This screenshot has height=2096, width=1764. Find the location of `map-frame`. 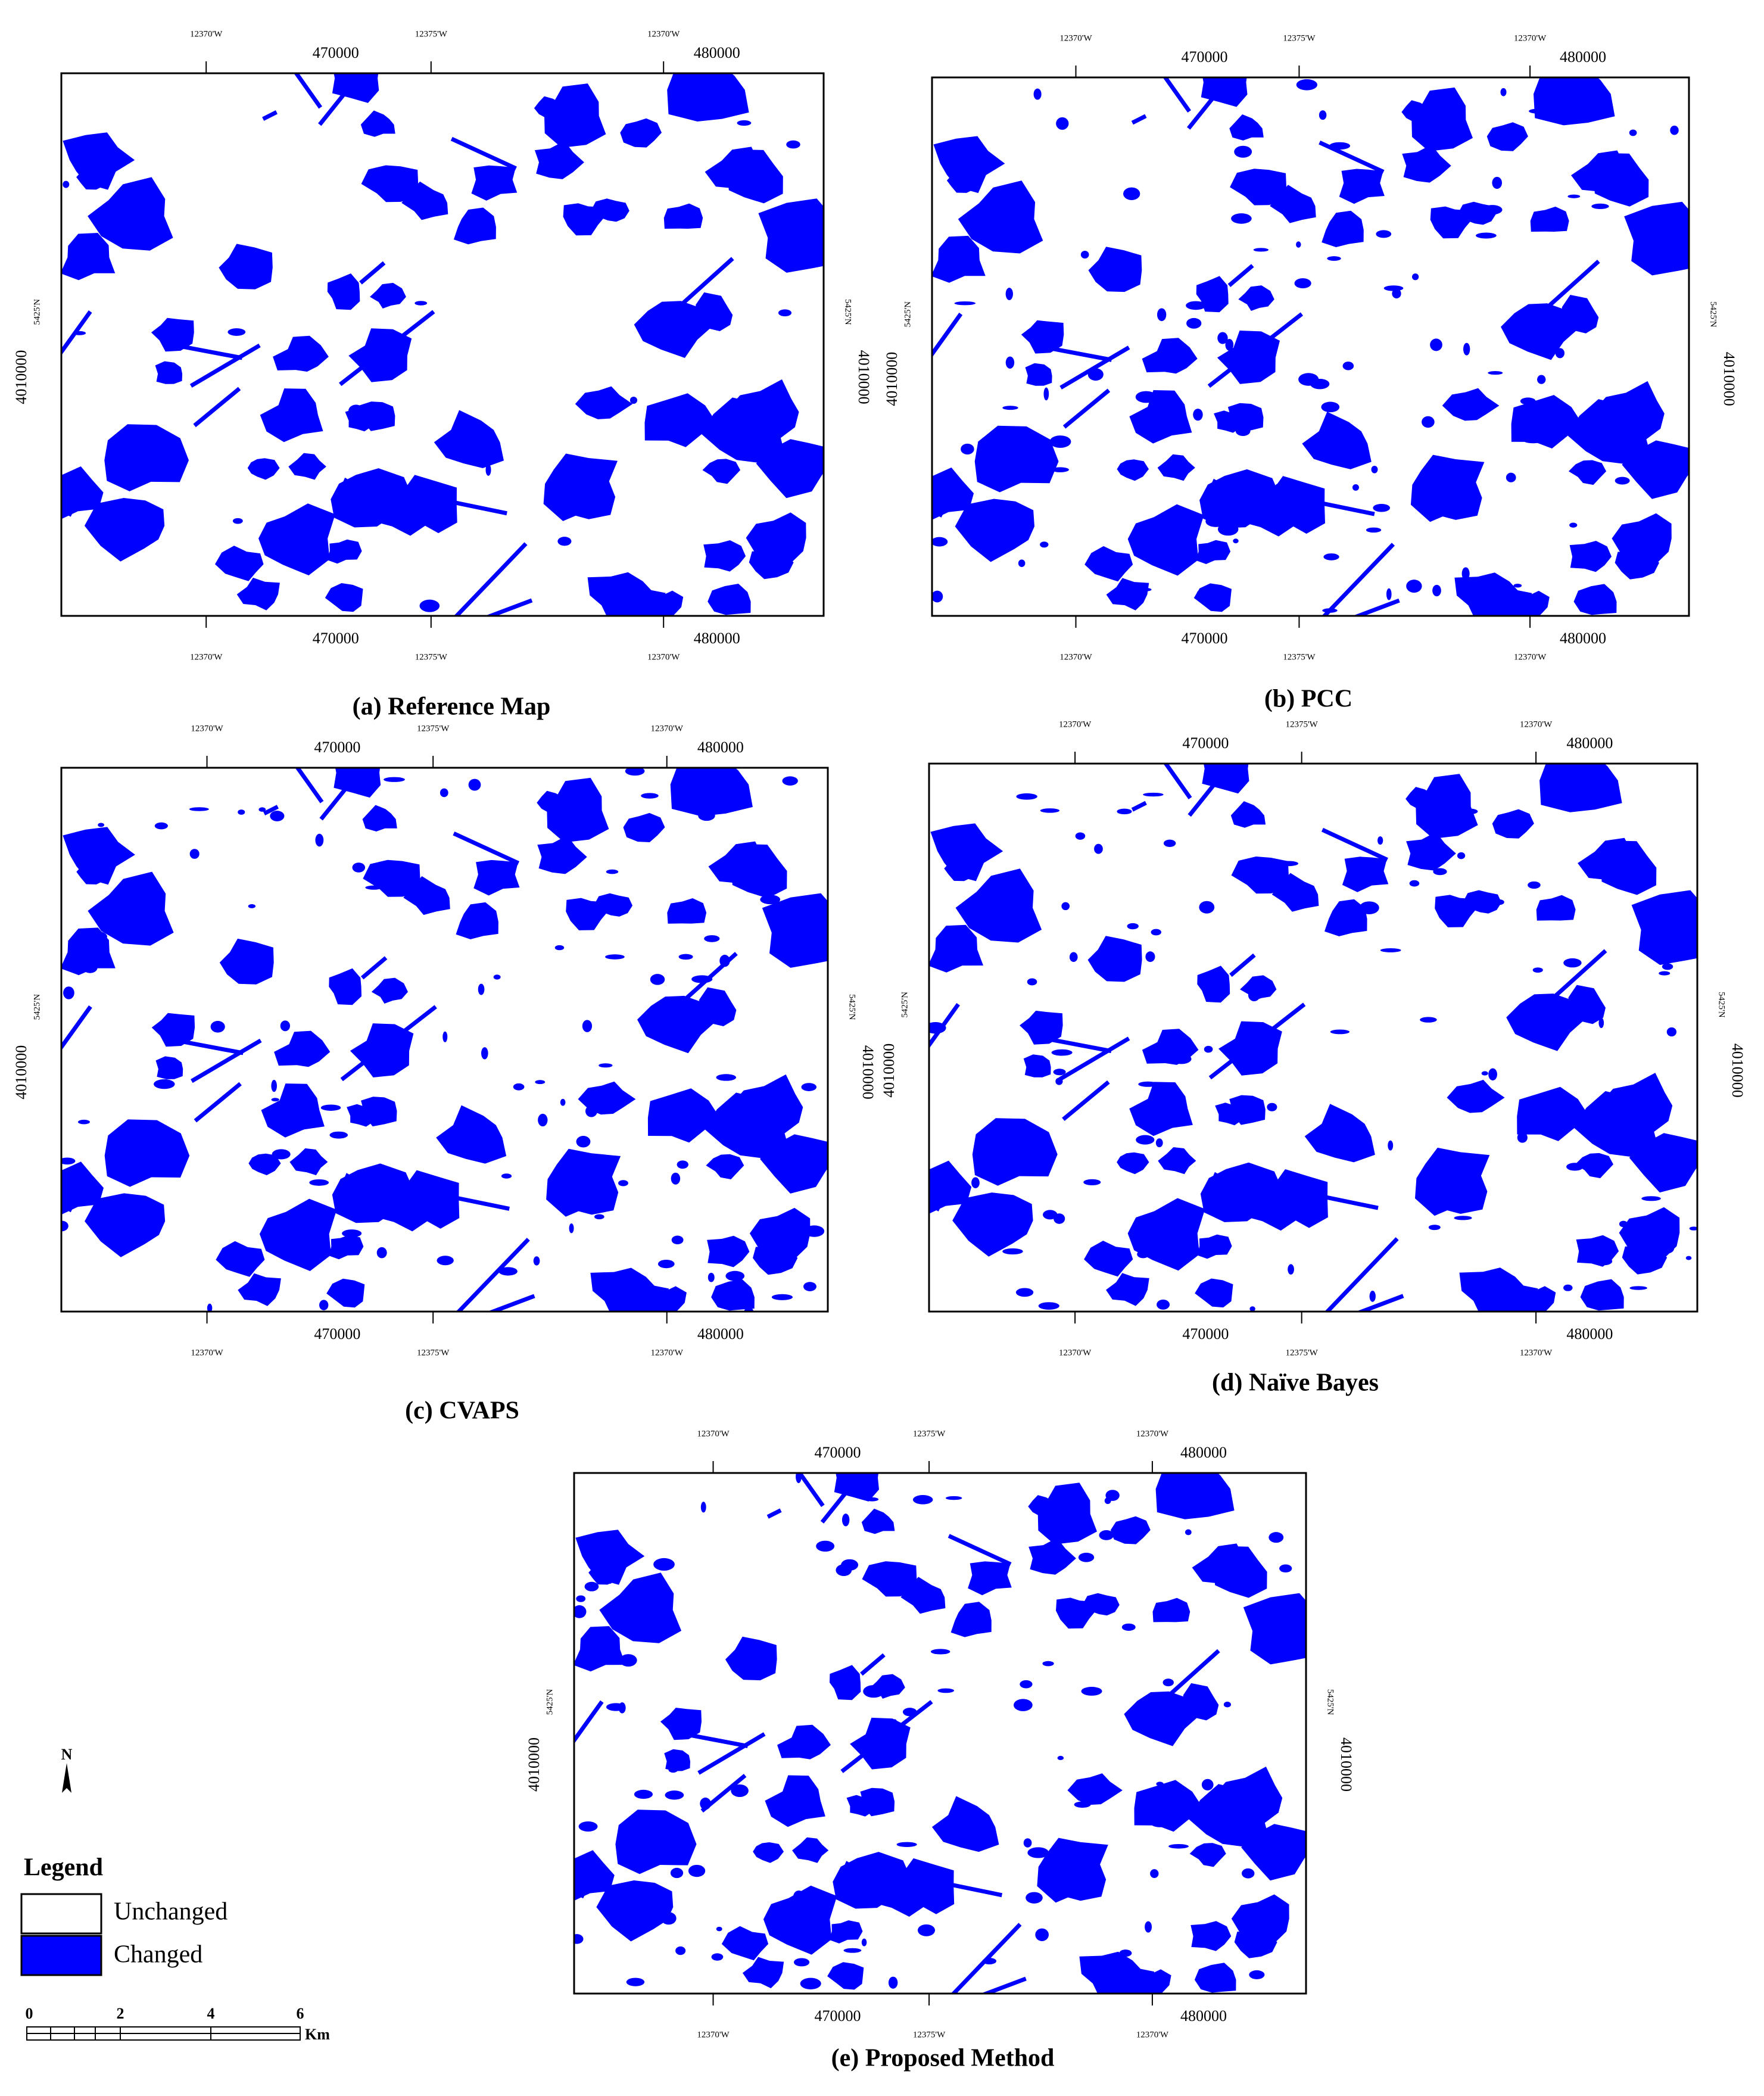

map-frame is located at coordinates (1310, 346).